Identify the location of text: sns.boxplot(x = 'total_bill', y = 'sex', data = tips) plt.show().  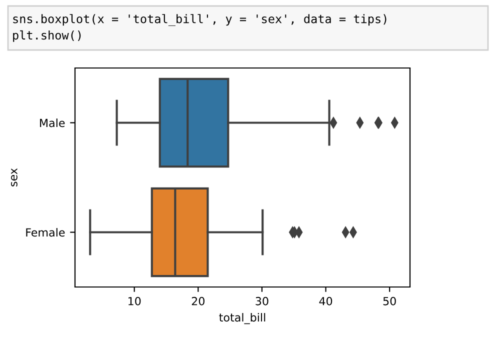
(199, 28).